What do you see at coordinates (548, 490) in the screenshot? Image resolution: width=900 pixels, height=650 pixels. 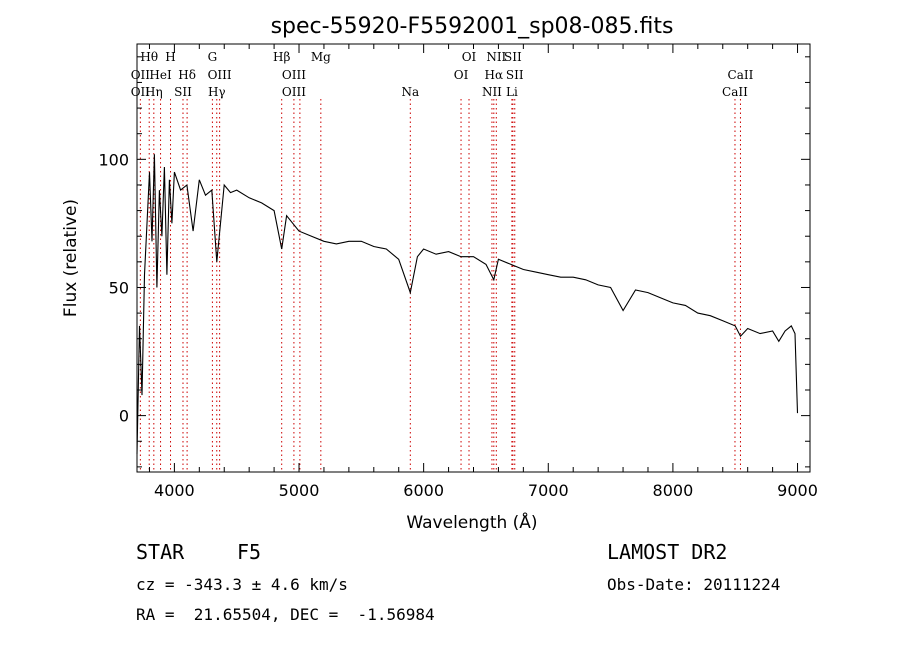 I see `x-tick-label: 7000` at bounding box center [548, 490].